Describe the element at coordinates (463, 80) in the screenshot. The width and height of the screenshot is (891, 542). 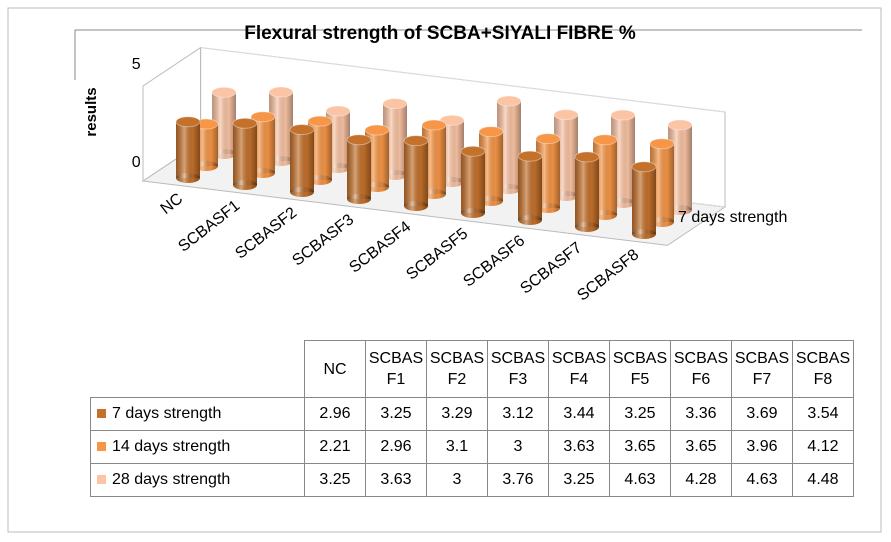
I see `grid-line` at that location.